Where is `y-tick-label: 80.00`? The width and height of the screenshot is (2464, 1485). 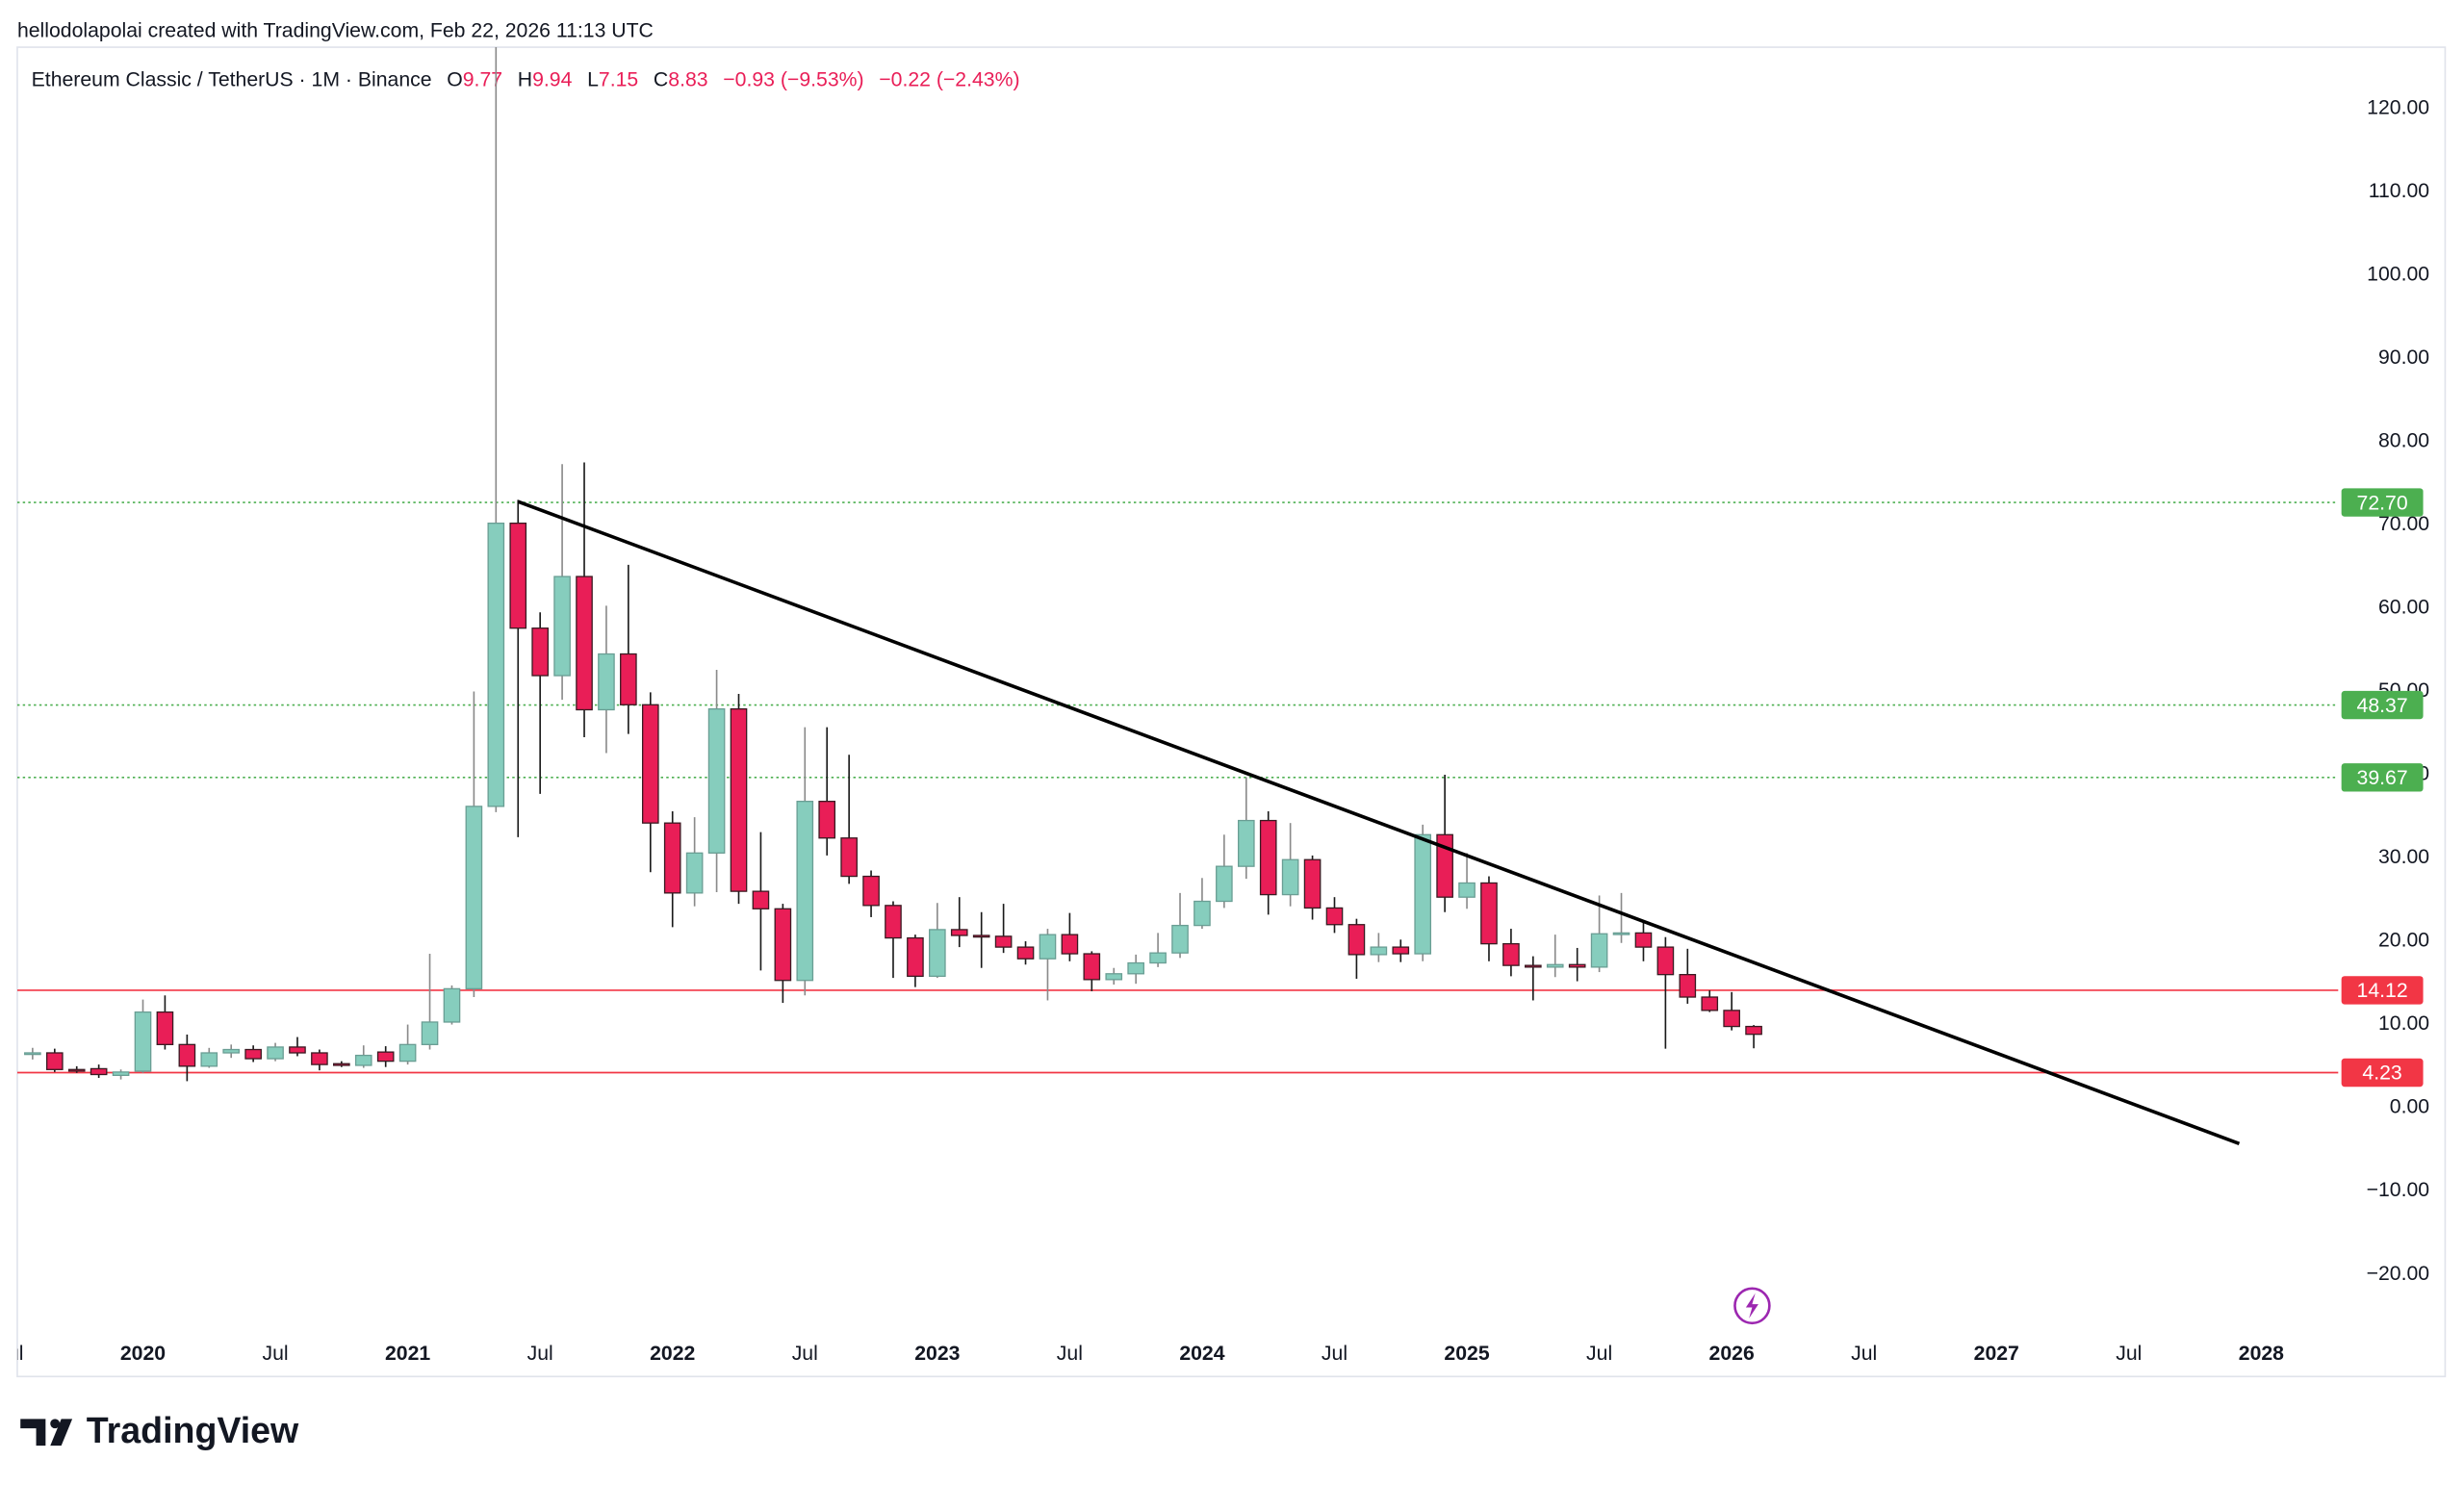 y-tick-label: 80.00 is located at coordinates (2403, 440).